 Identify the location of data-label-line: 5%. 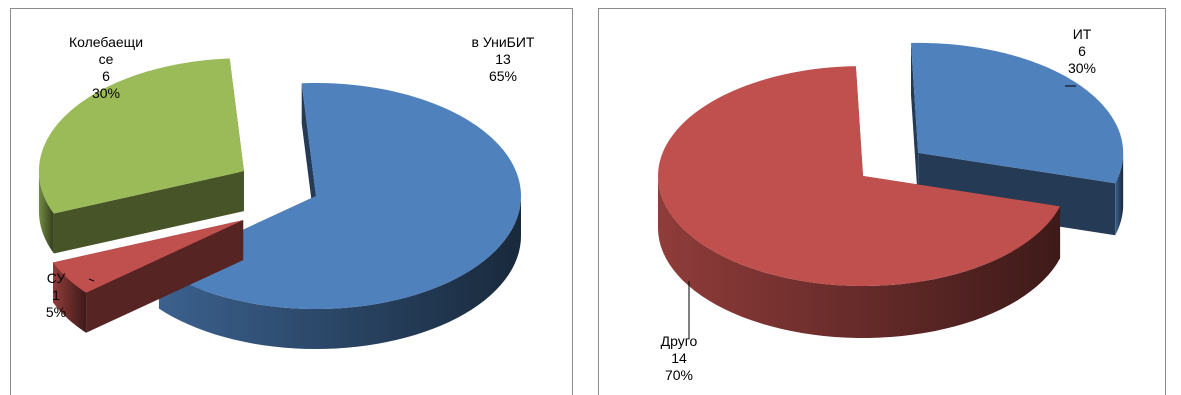
(56, 312).